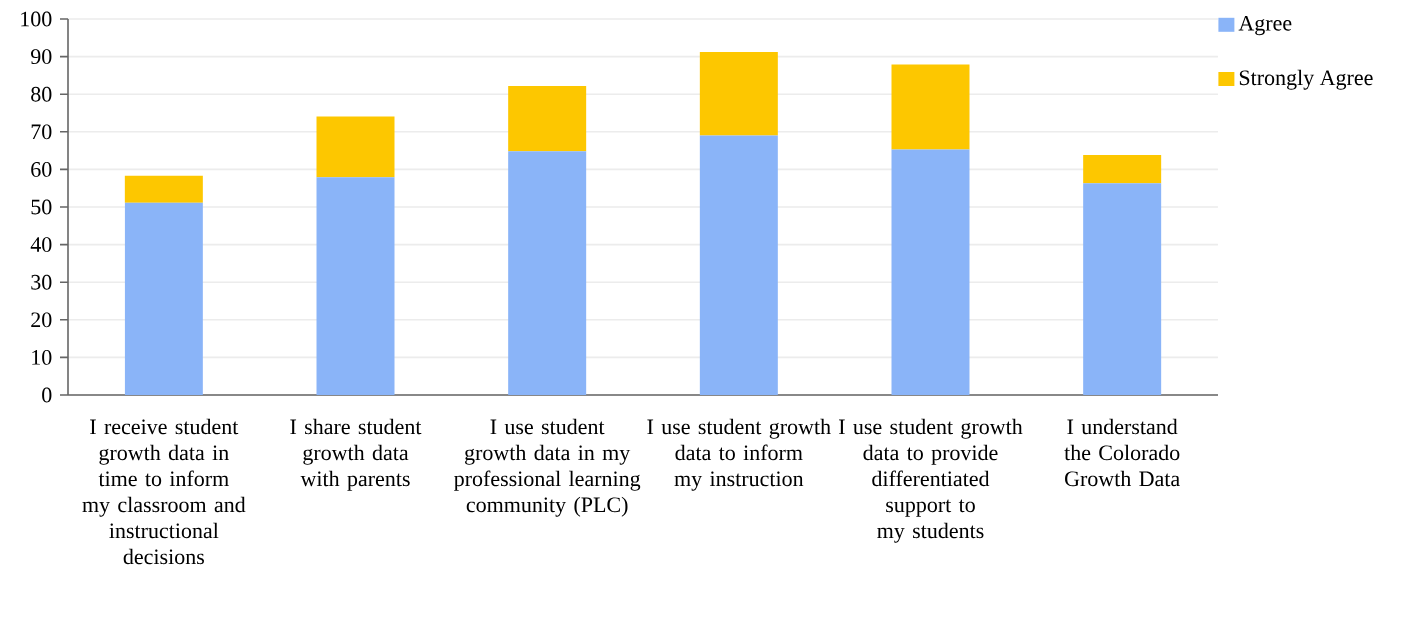  Describe the element at coordinates (36, 19) in the screenshot. I see `y-tick-label: 100` at that location.